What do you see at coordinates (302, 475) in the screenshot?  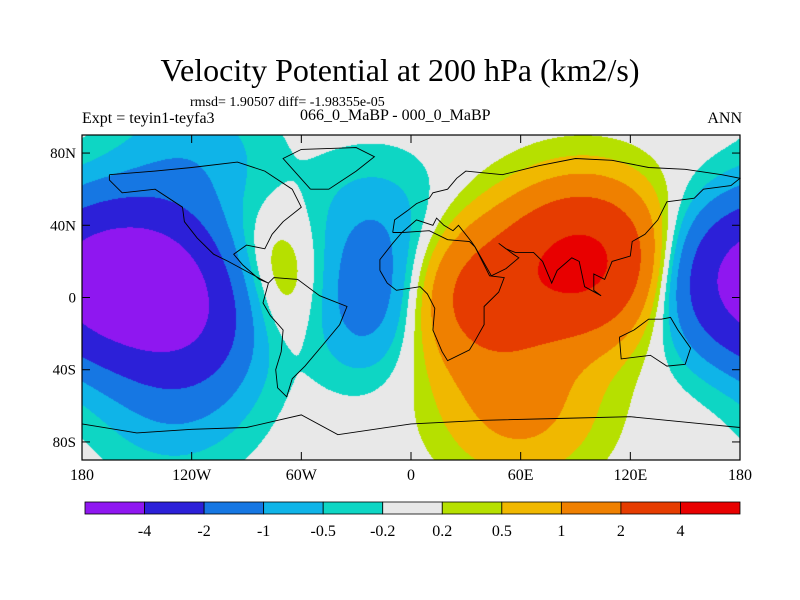 I see `x-tick-label: 60W` at bounding box center [302, 475].